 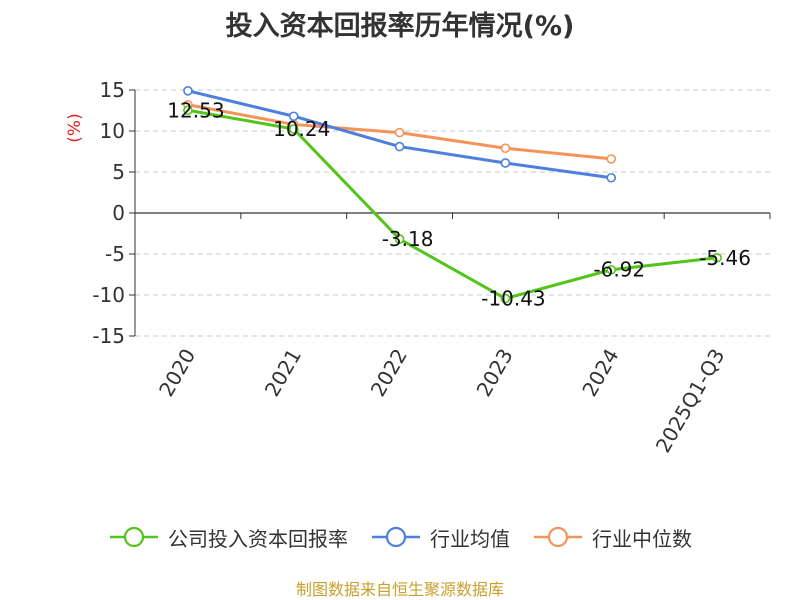 What do you see at coordinates (118, 213) in the screenshot?
I see `y-tick-label: 0` at bounding box center [118, 213].